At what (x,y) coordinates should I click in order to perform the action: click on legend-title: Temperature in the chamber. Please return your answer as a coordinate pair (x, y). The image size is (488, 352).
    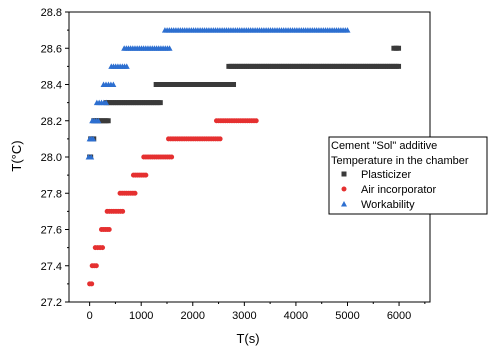
    Looking at the image, I should click on (400, 161).